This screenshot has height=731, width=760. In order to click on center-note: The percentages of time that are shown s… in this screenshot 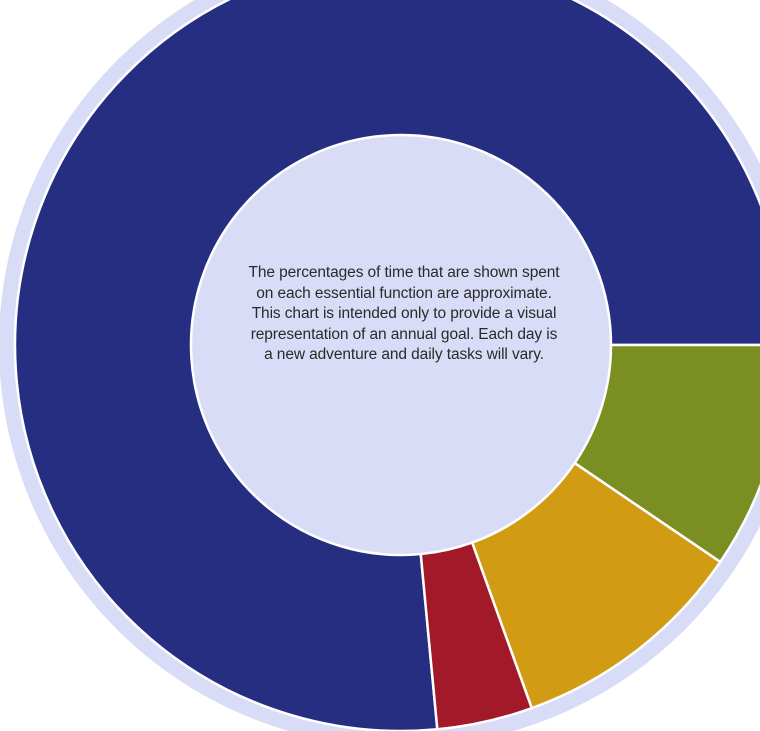, I will do `click(404, 314)`.